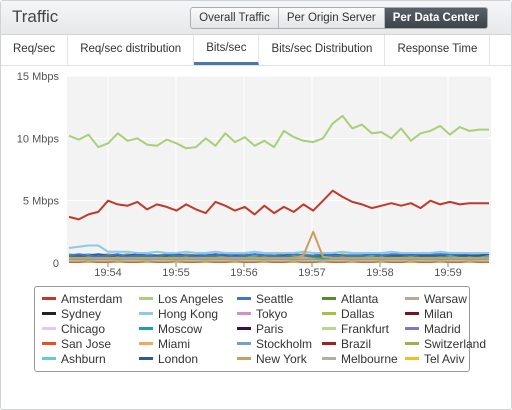 The width and height of the screenshot is (512, 410). I want to click on legend-item-miami: Miami, so click(164, 344).